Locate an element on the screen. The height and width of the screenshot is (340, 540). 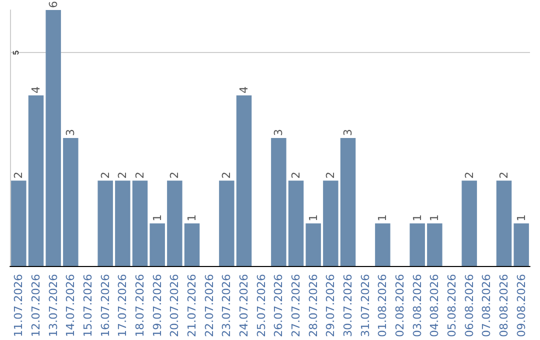
x-tick-label: 11.07.2026 is located at coordinates (19, 306).